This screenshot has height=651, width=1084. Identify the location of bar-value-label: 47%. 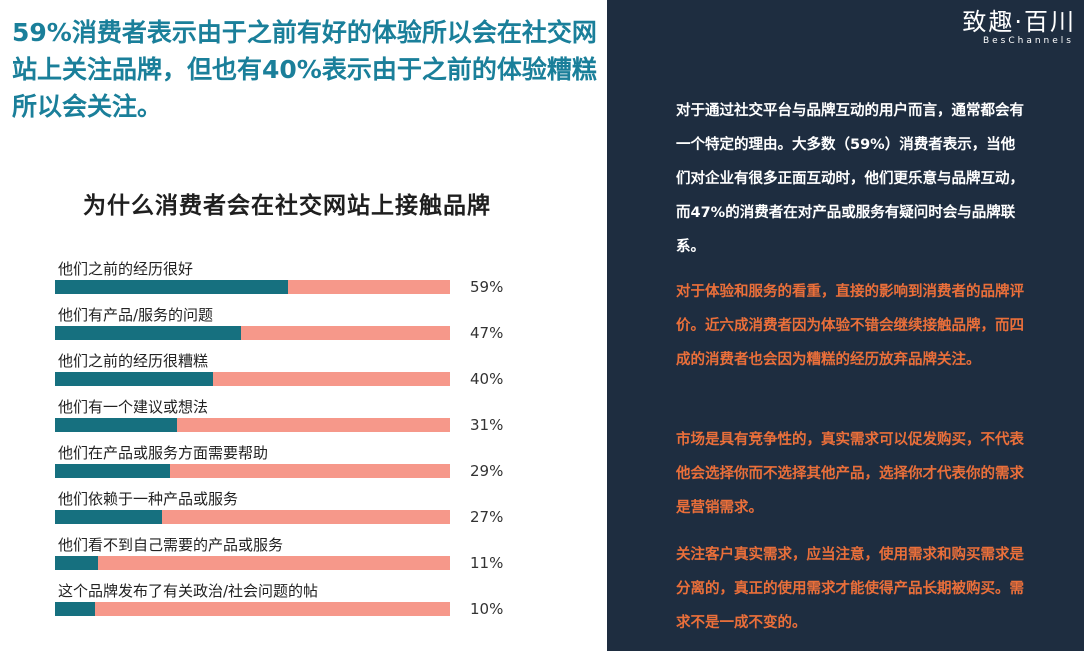
(487, 333).